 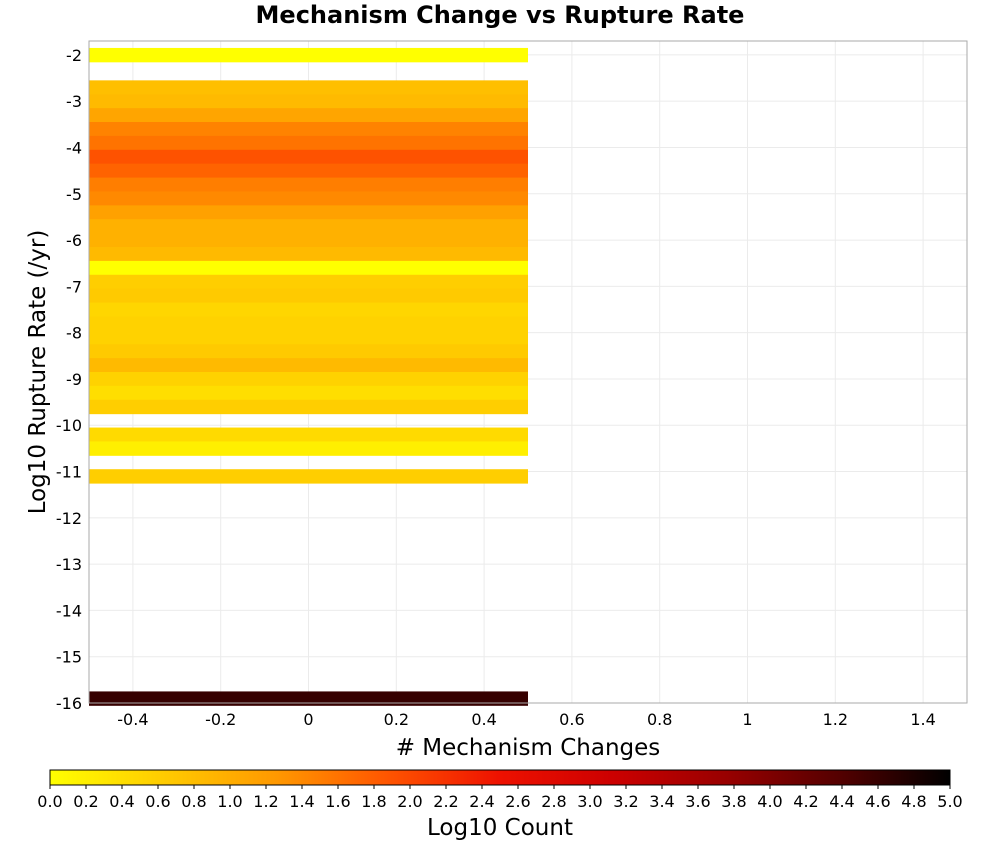 I want to click on y-tick-label: -12, so click(x=69, y=518).